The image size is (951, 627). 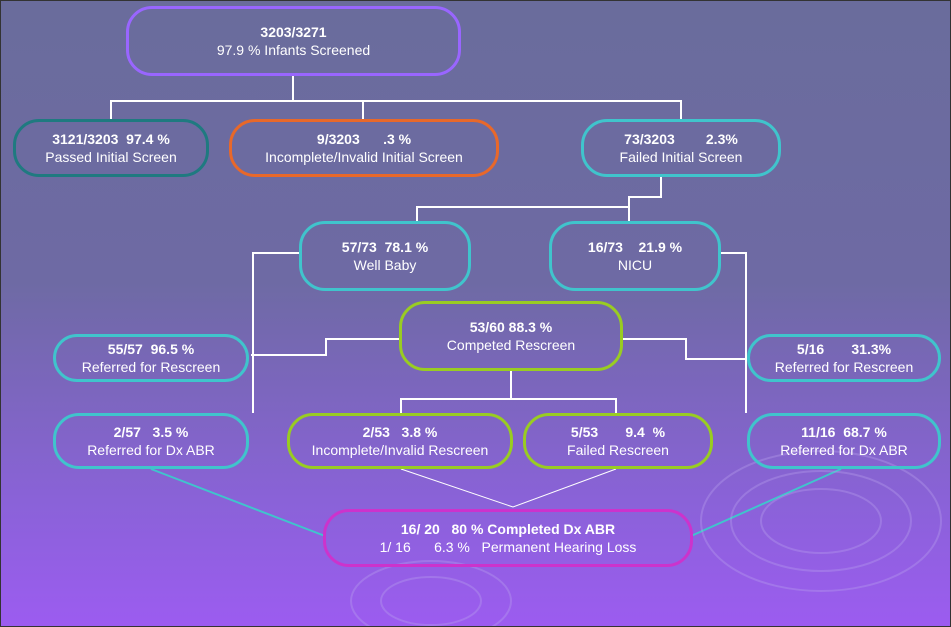 I want to click on node-label: Incomplete/Invalid Rescreen, so click(x=400, y=450).